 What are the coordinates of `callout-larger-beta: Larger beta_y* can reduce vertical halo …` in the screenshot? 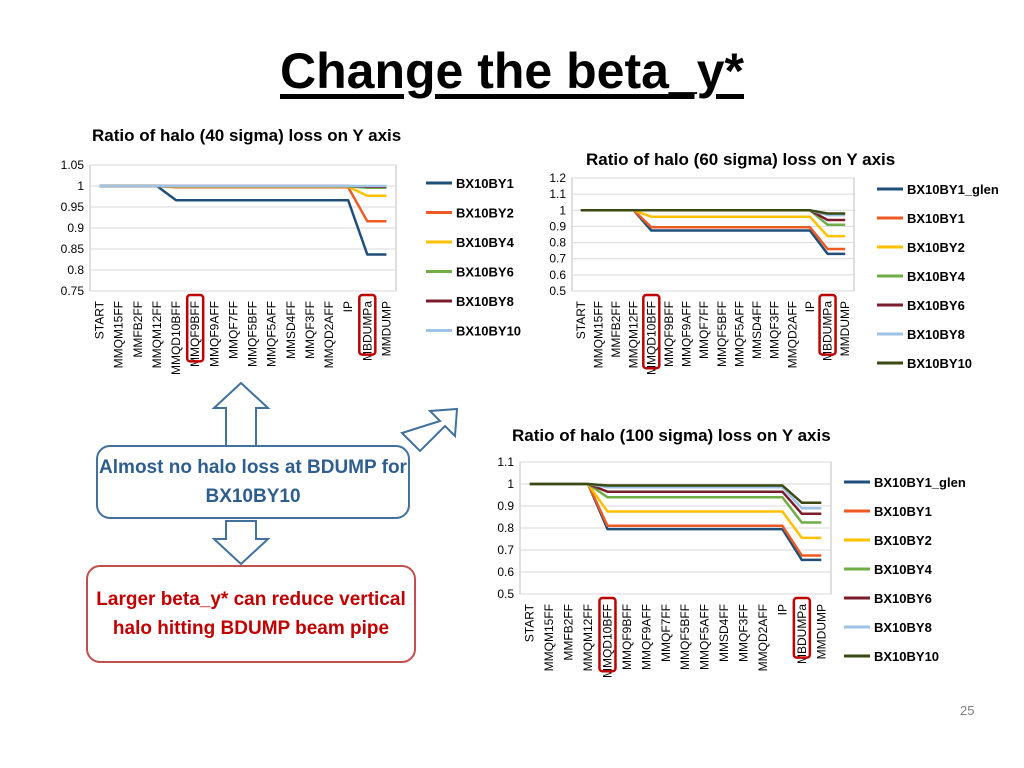 It's located at (251, 614).